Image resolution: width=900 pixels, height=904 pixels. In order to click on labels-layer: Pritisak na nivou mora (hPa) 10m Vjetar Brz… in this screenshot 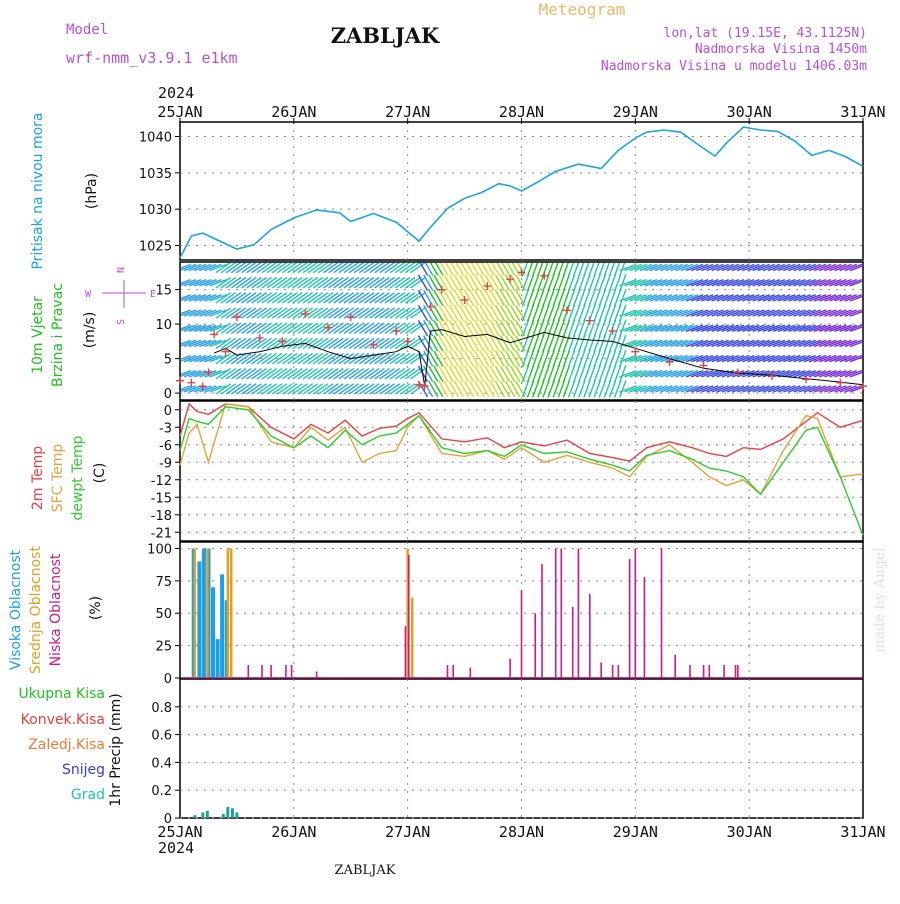, I will do `click(82, 459)`.